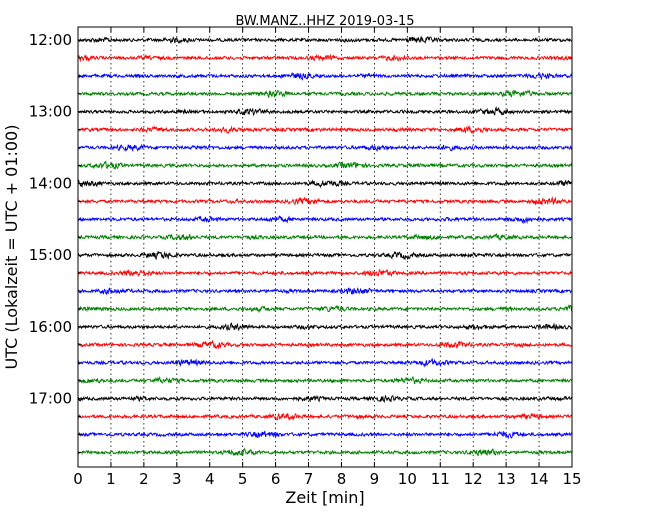 This screenshot has height=525, width=650. Describe the element at coordinates (50, 399) in the screenshot. I see `y-tick-label: 17:00` at that location.